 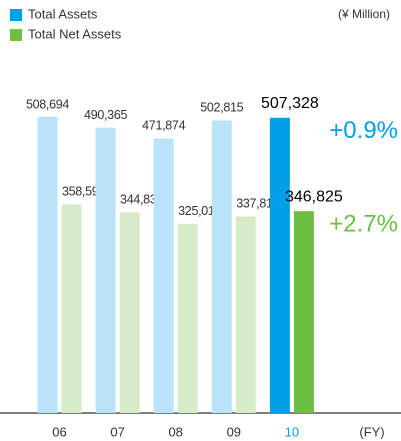 What do you see at coordinates (75, 33) in the screenshot?
I see `legend-label: Total Net Assets` at bounding box center [75, 33].